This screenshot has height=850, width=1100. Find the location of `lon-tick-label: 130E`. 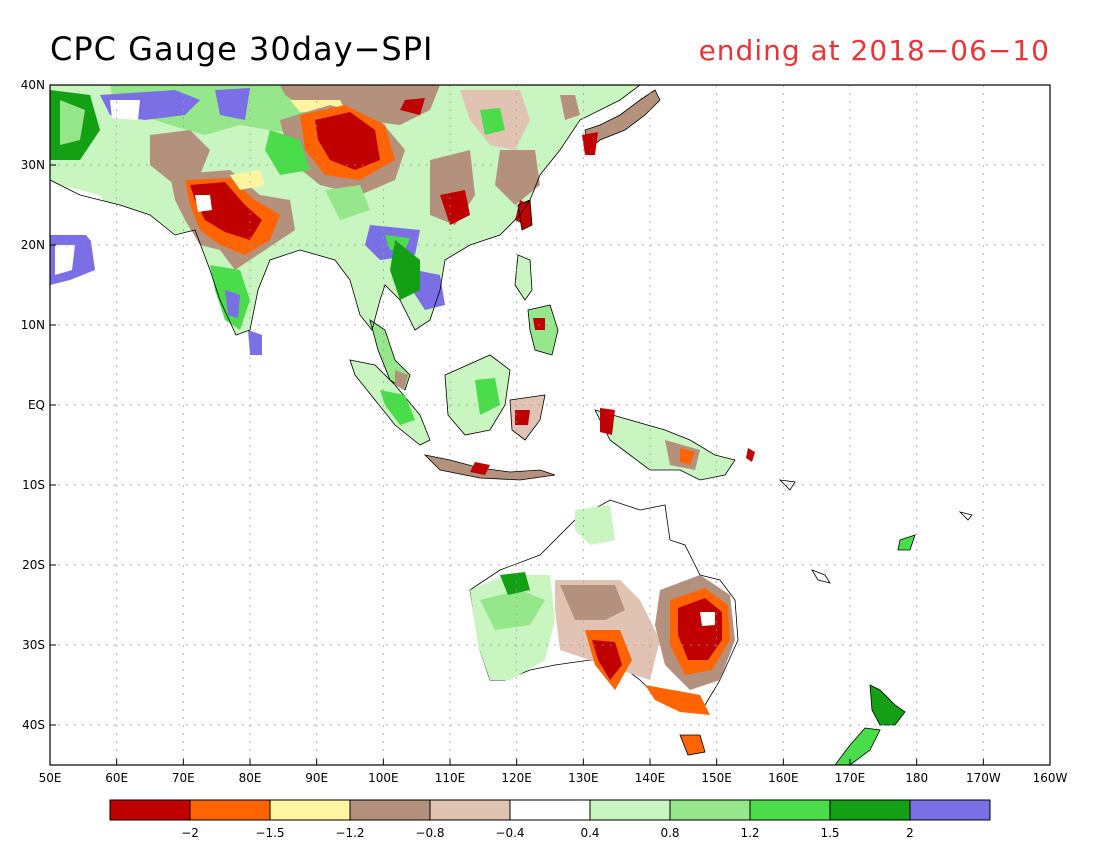

lon-tick-label: 130E is located at coordinates (583, 778).